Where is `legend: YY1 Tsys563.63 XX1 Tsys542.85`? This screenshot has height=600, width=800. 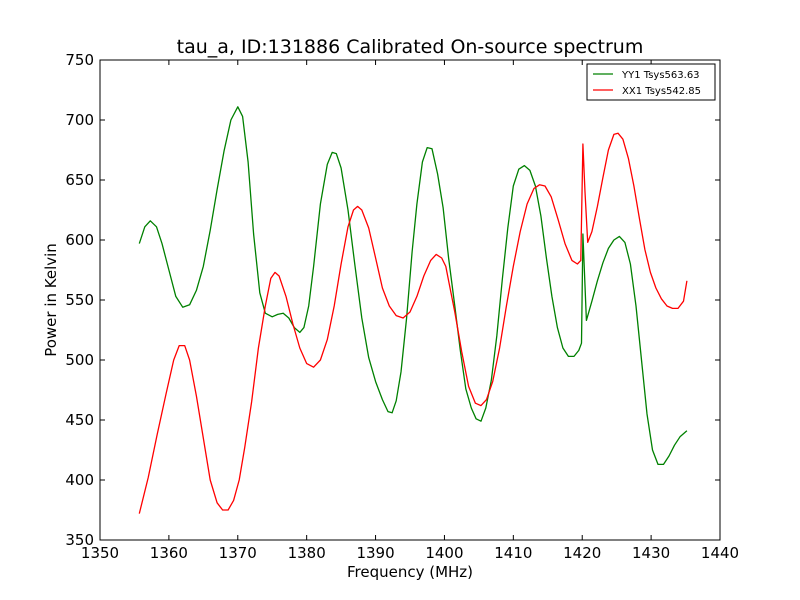
legend: YY1 Tsys563.63 XX1 Tsys542.85 is located at coordinates (651, 82).